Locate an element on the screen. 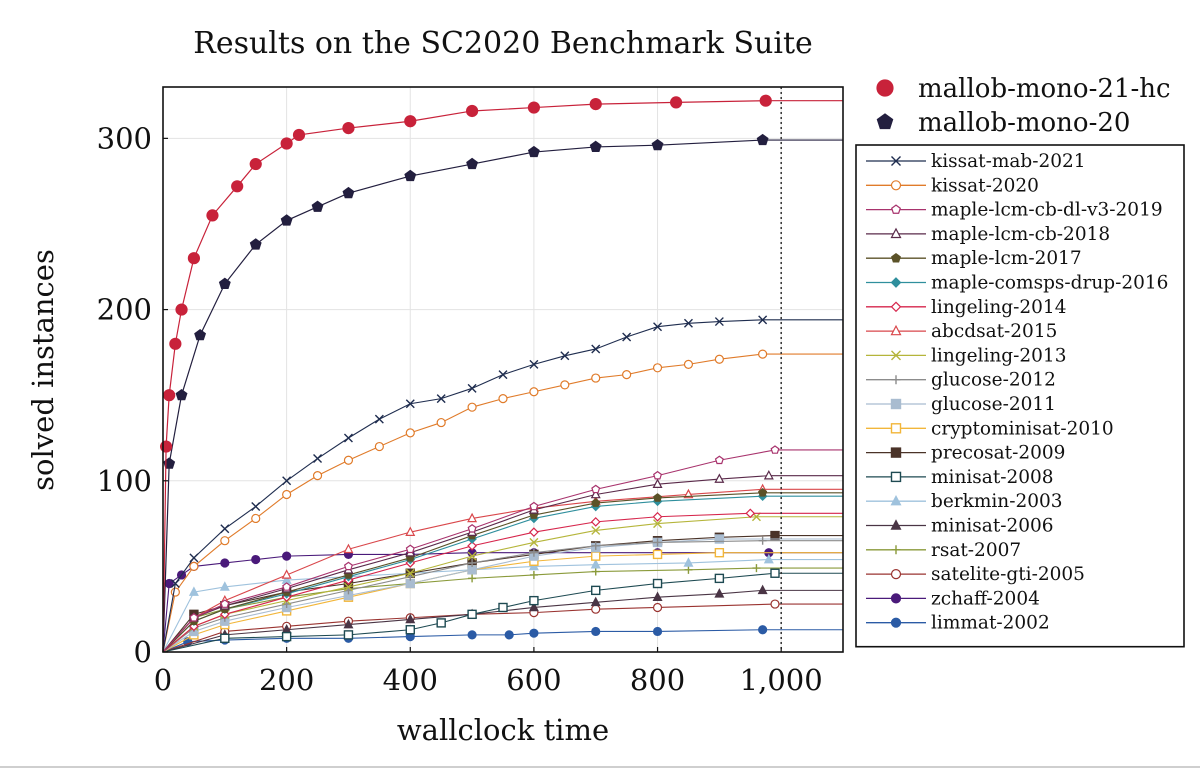  legend-berkmin-2003-marker is located at coordinates (896, 500).